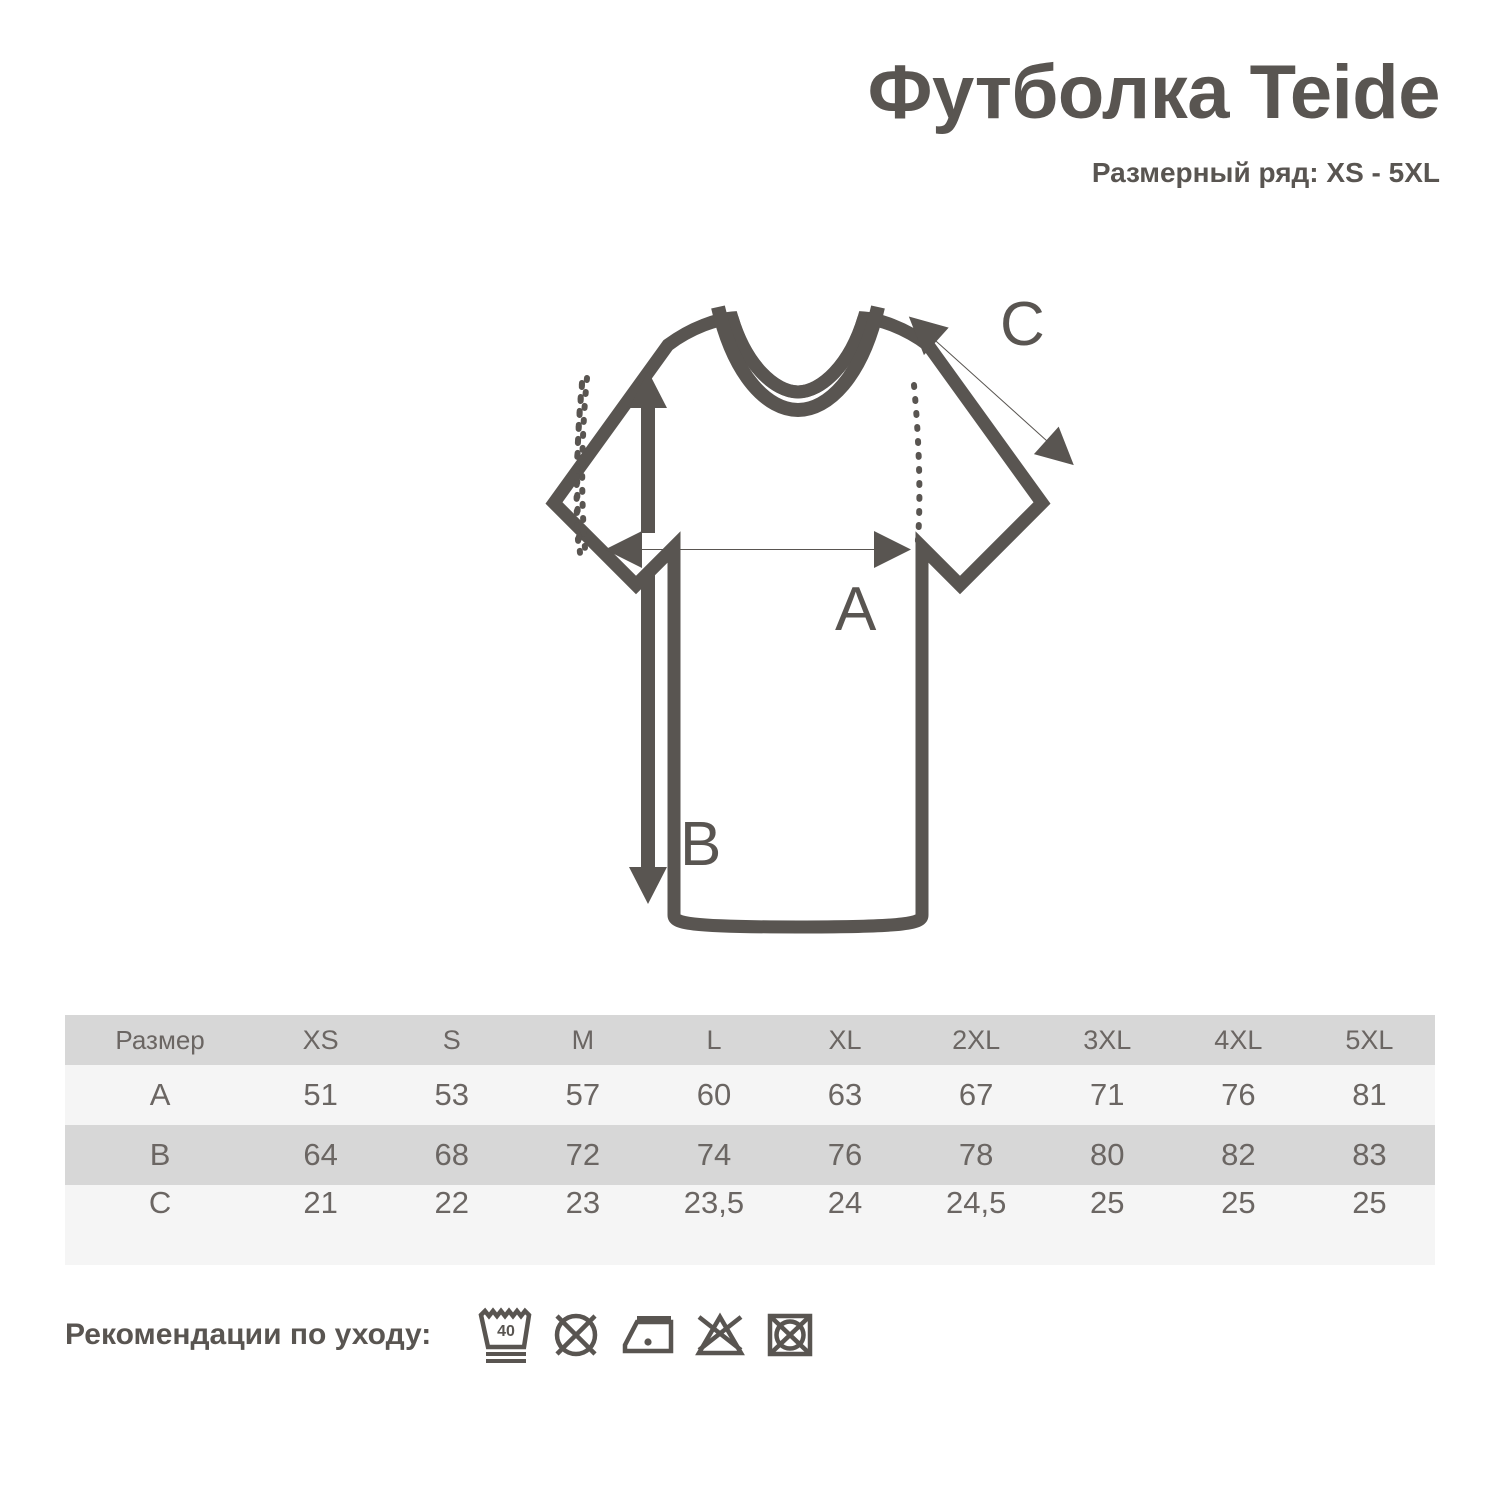 The image size is (1500, 1500). Describe the element at coordinates (1369, 1095) in the screenshot. I see `row-a-5xl: 81` at that location.